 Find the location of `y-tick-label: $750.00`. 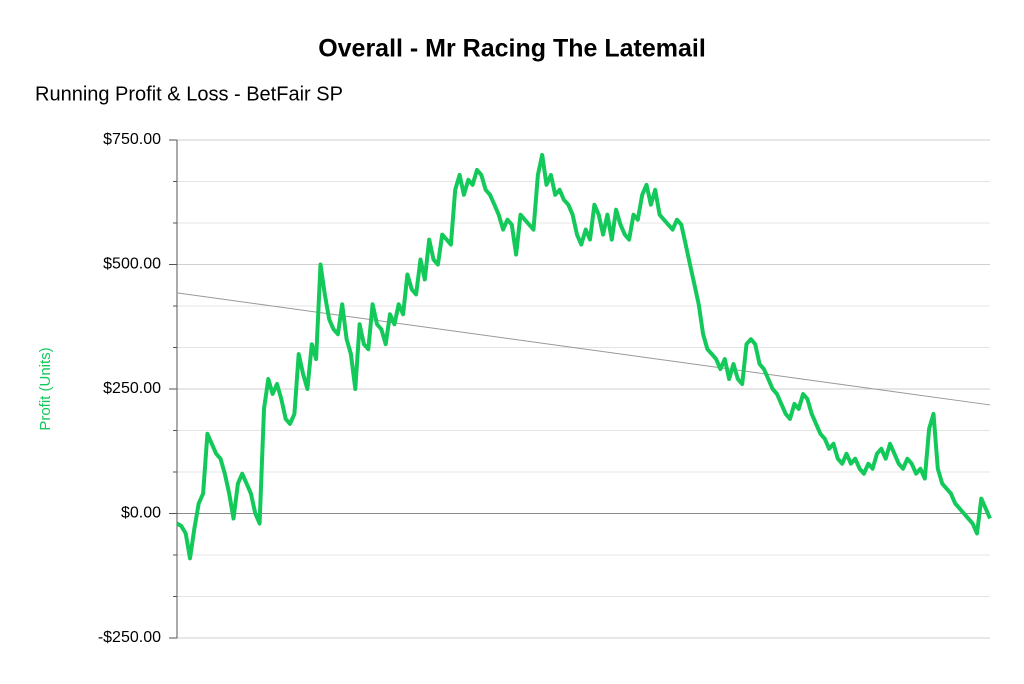

y-tick-label: $750.00 is located at coordinates (132, 139).